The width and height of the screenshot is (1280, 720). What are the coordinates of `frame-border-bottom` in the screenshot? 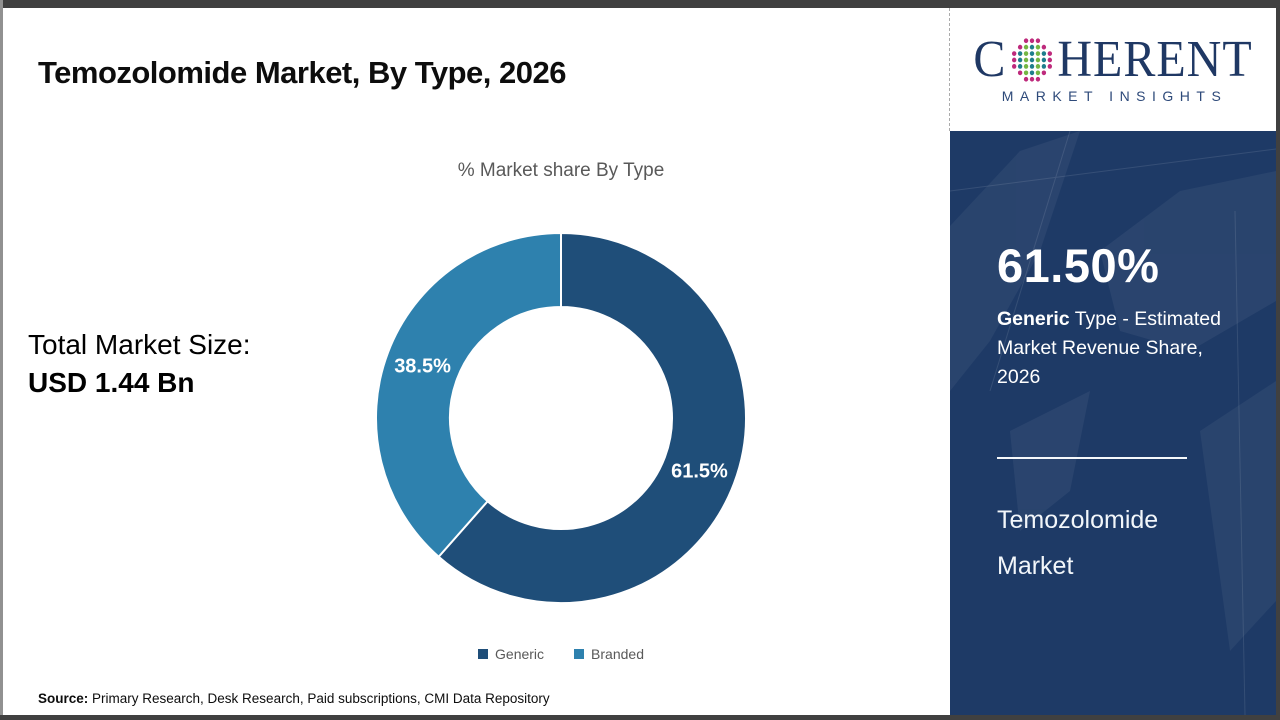 It's located at (640, 717).